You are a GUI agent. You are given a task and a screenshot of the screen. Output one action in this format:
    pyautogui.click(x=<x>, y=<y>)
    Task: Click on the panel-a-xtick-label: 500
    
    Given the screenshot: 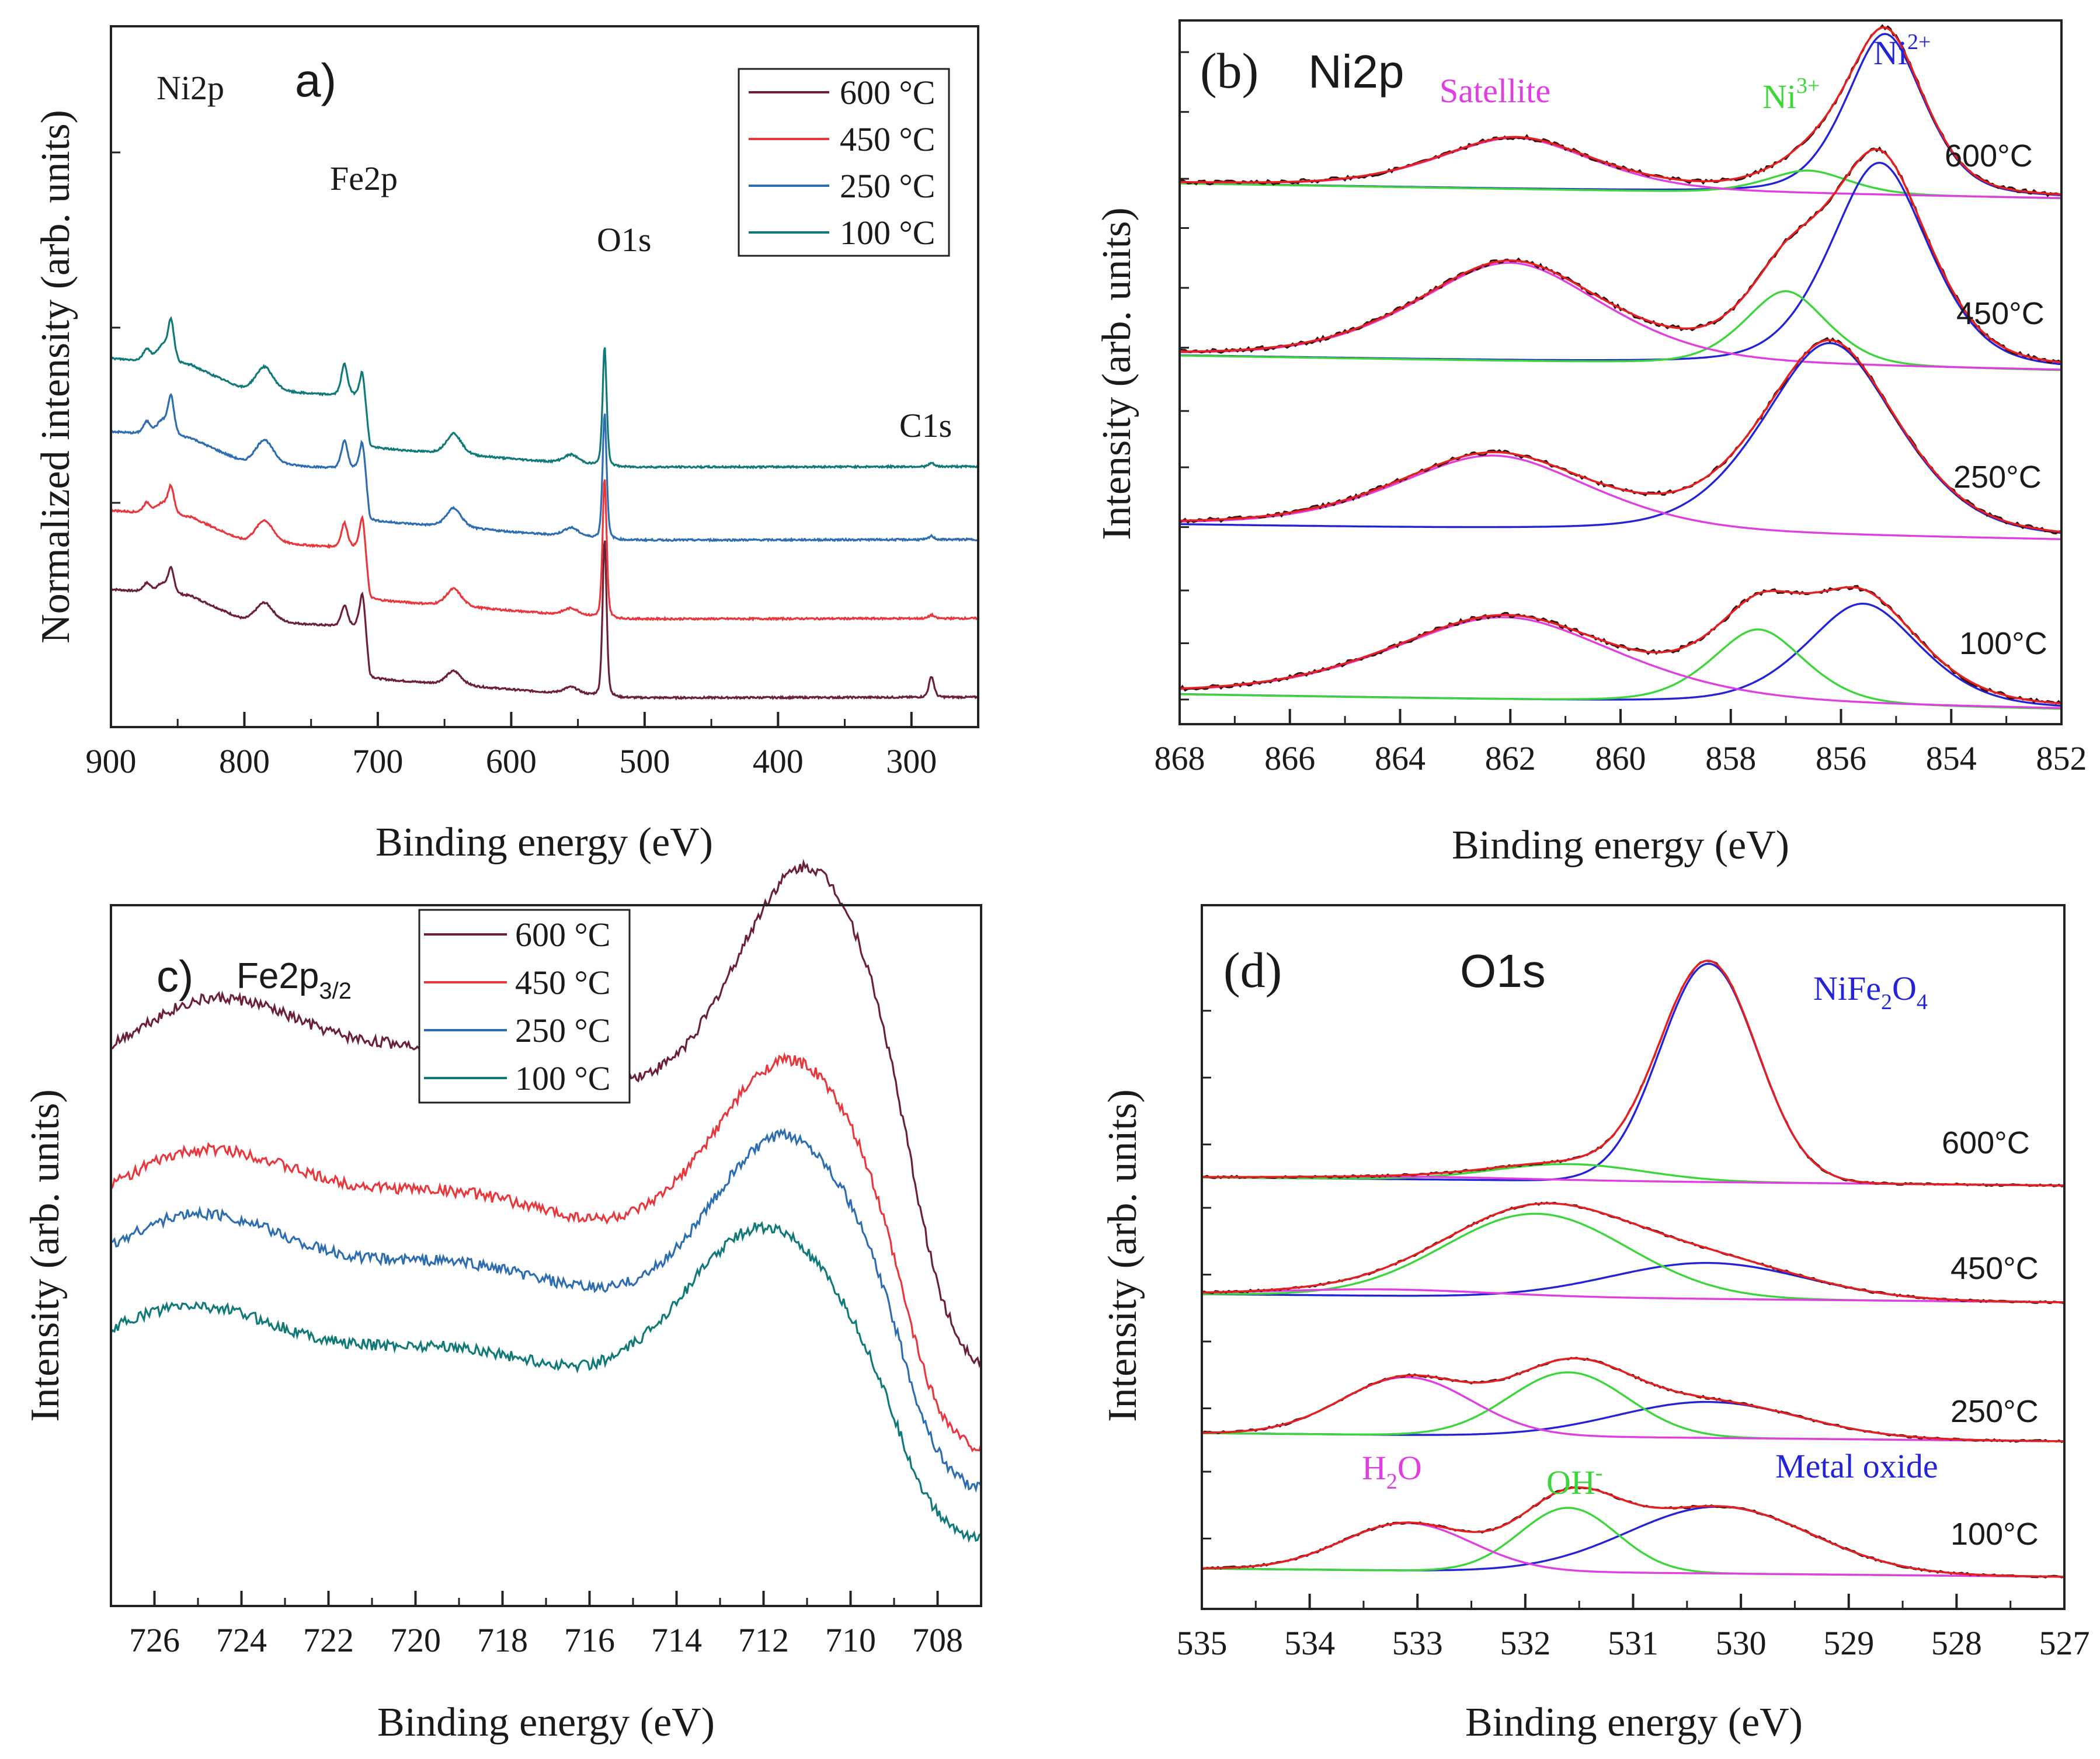 What is the action you would take?
    pyautogui.click(x=644, y=761)
    